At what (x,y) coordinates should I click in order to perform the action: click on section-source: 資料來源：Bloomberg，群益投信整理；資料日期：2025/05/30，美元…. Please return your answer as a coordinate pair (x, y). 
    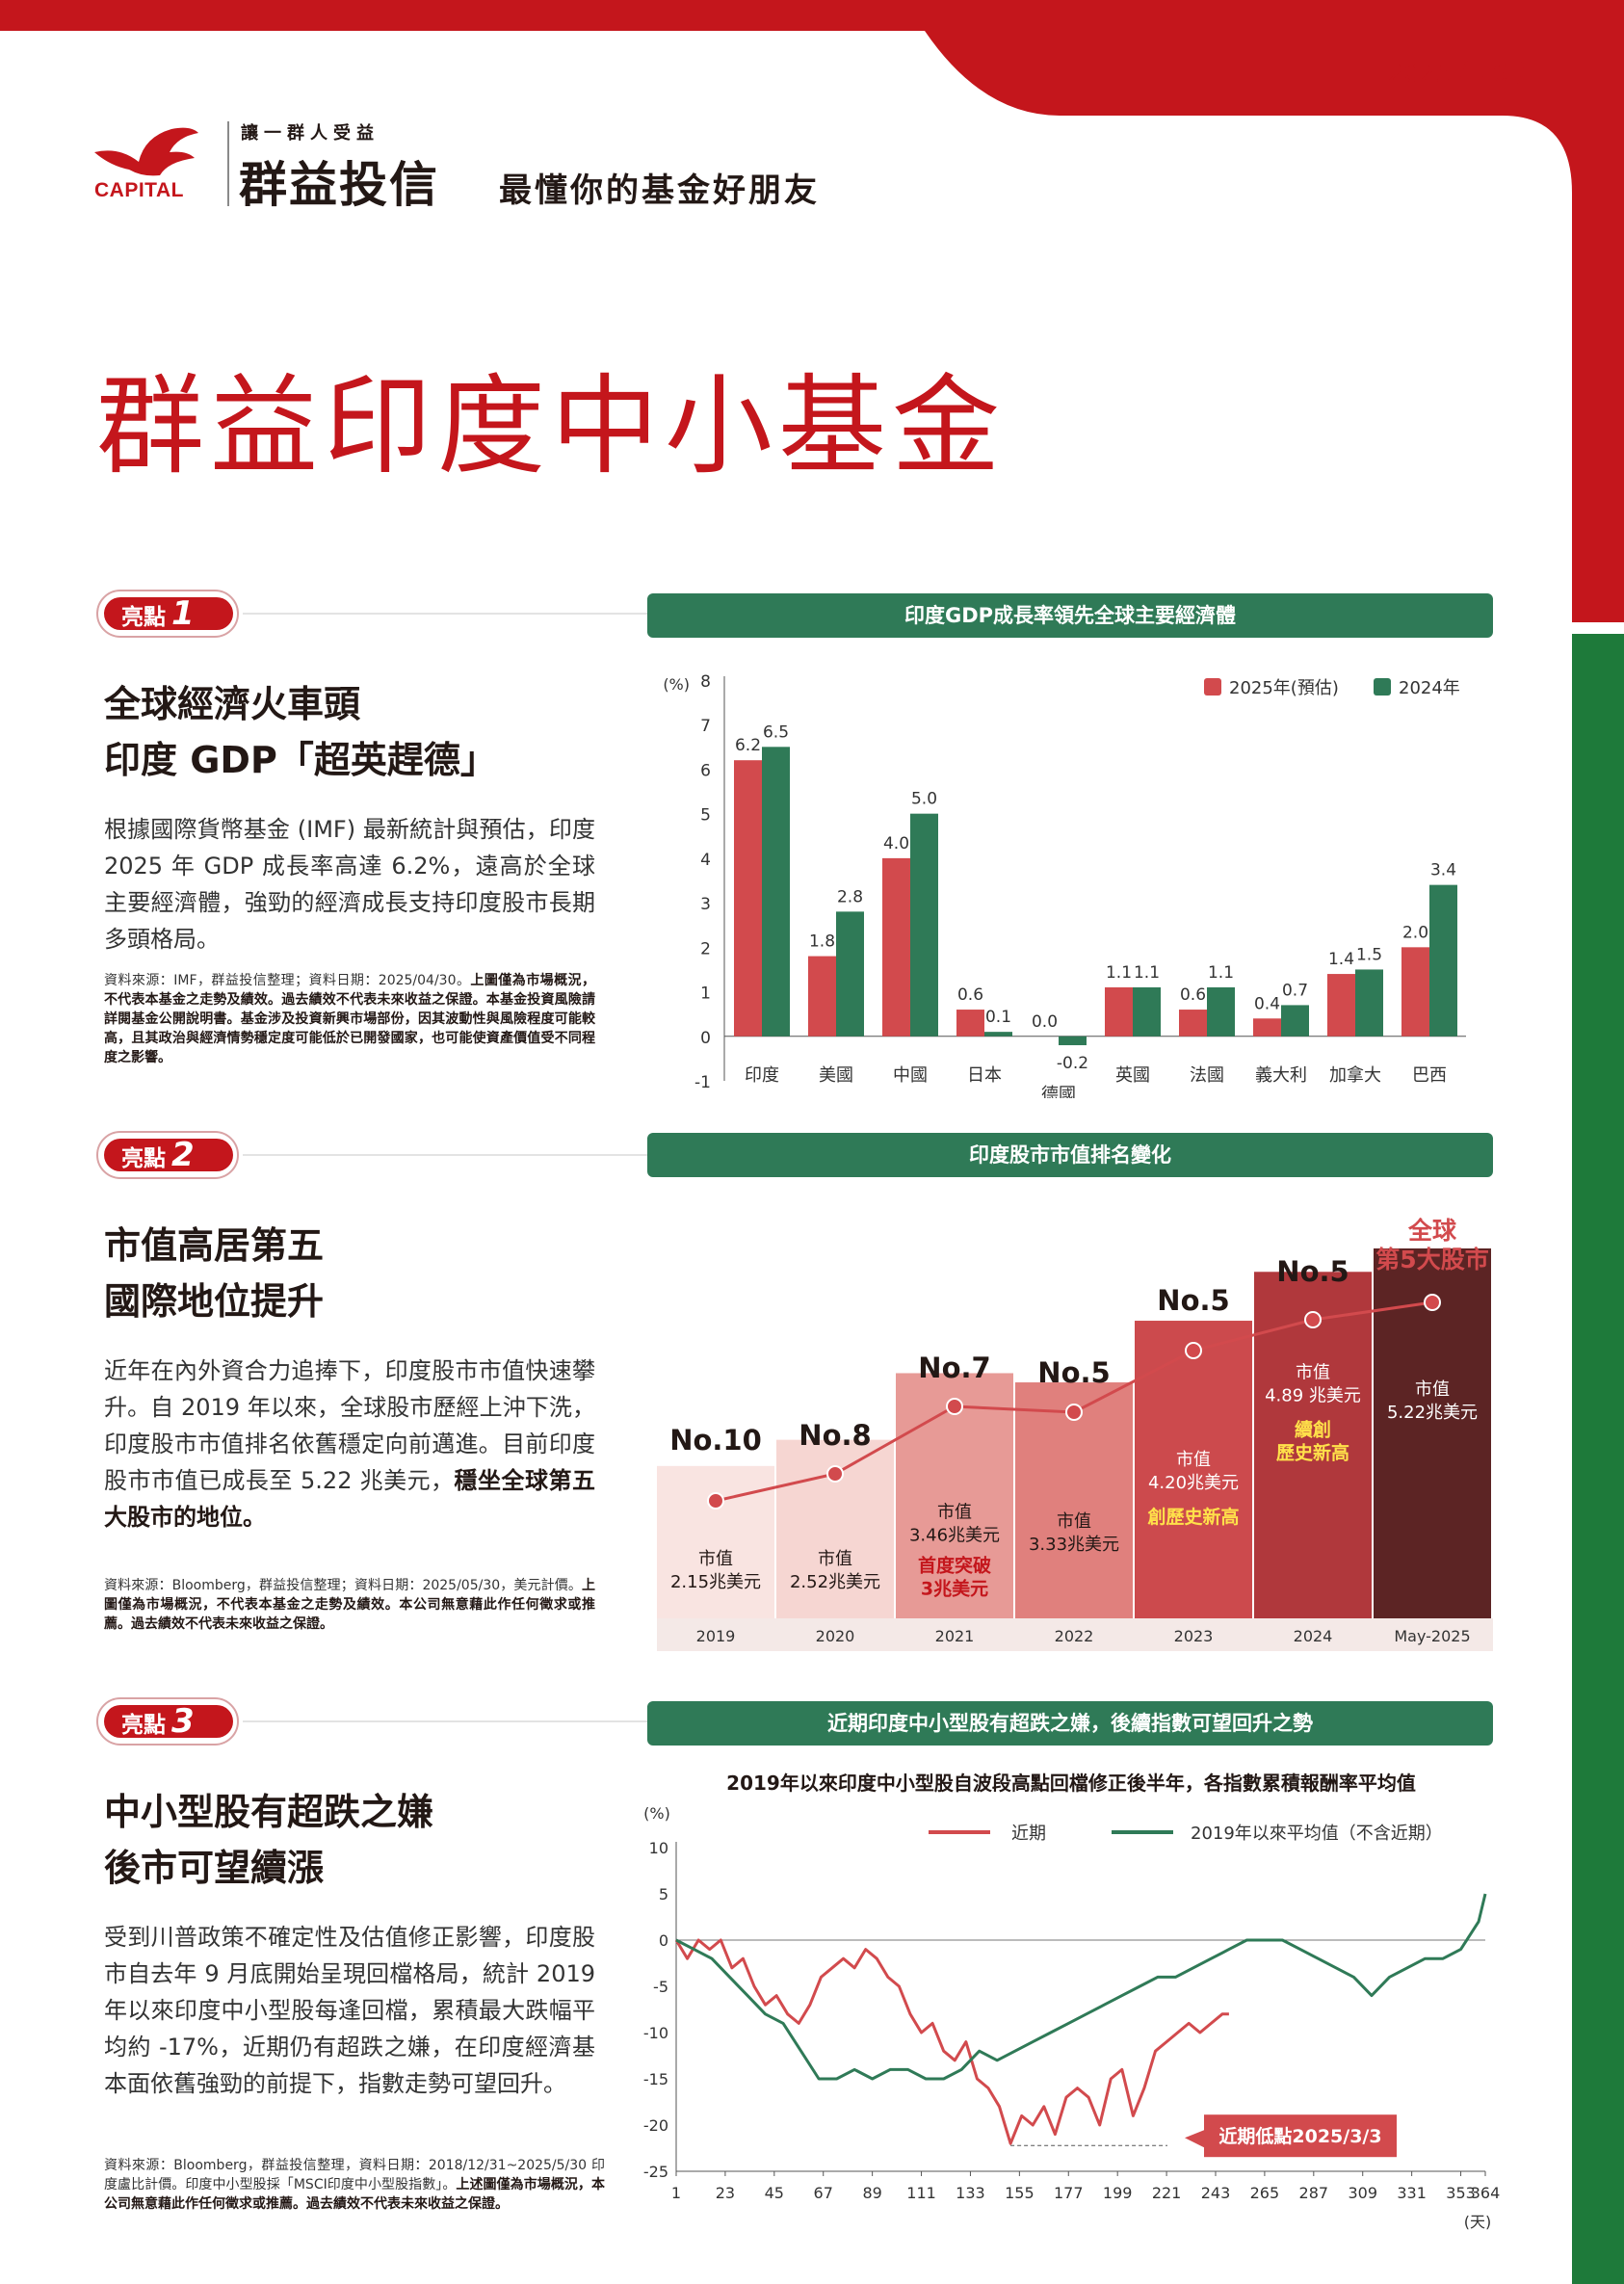
    Looking at the image, I should click on (349, 1605).